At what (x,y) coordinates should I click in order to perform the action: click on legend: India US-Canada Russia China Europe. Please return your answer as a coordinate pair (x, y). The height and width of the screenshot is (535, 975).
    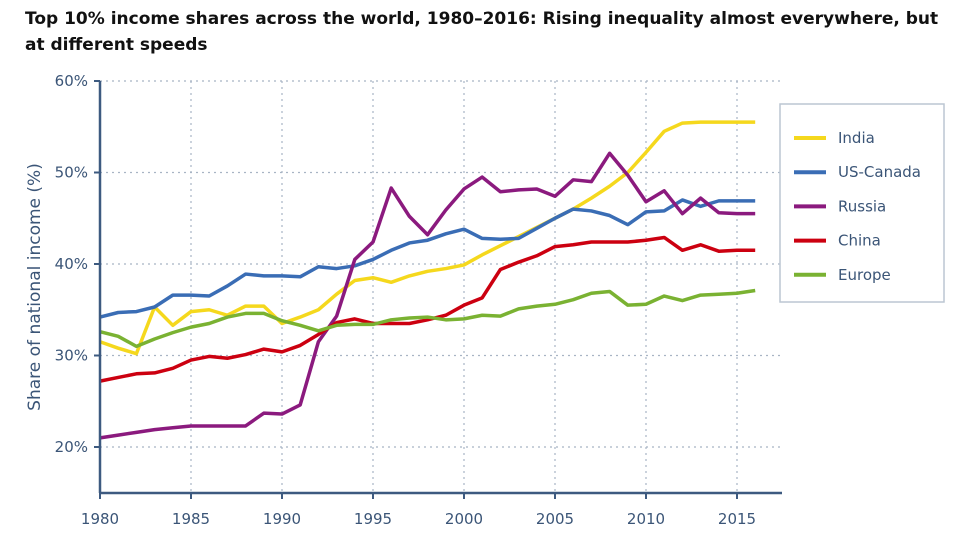
    Looking at the image, I should click on (862, 203).